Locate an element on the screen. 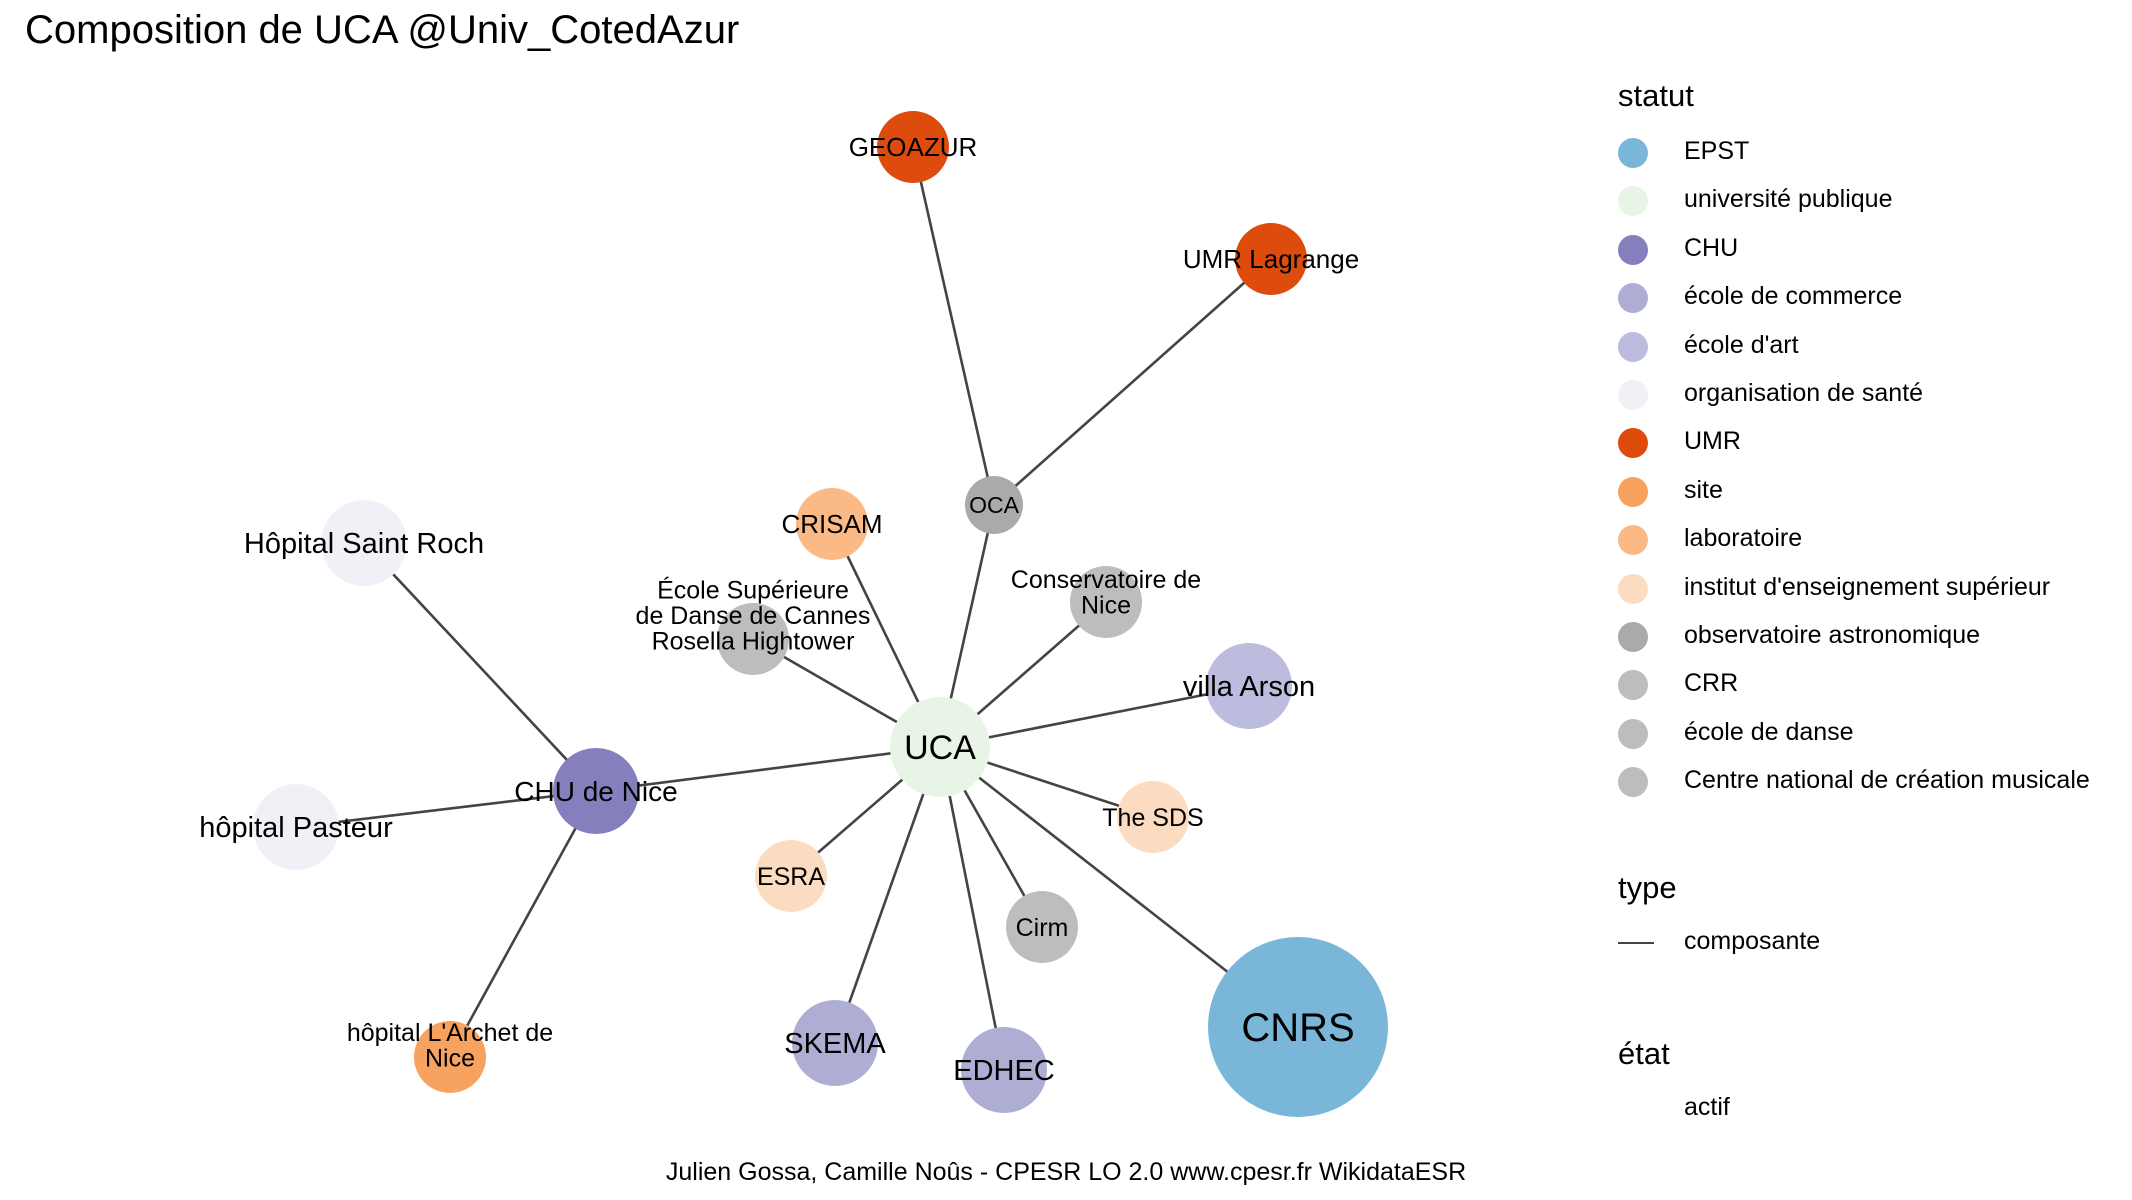 The width and height of the screenshot is (2132, 1200). node-label-oca: OCA is located at coordinates (994, 505).